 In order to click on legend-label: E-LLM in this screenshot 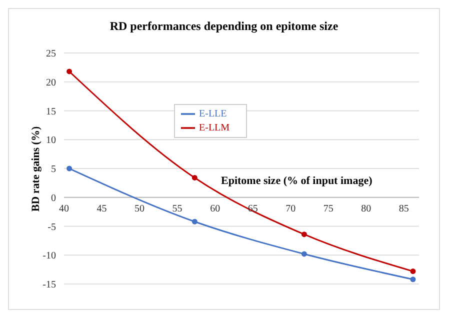, I will do `click(214, 128)`.